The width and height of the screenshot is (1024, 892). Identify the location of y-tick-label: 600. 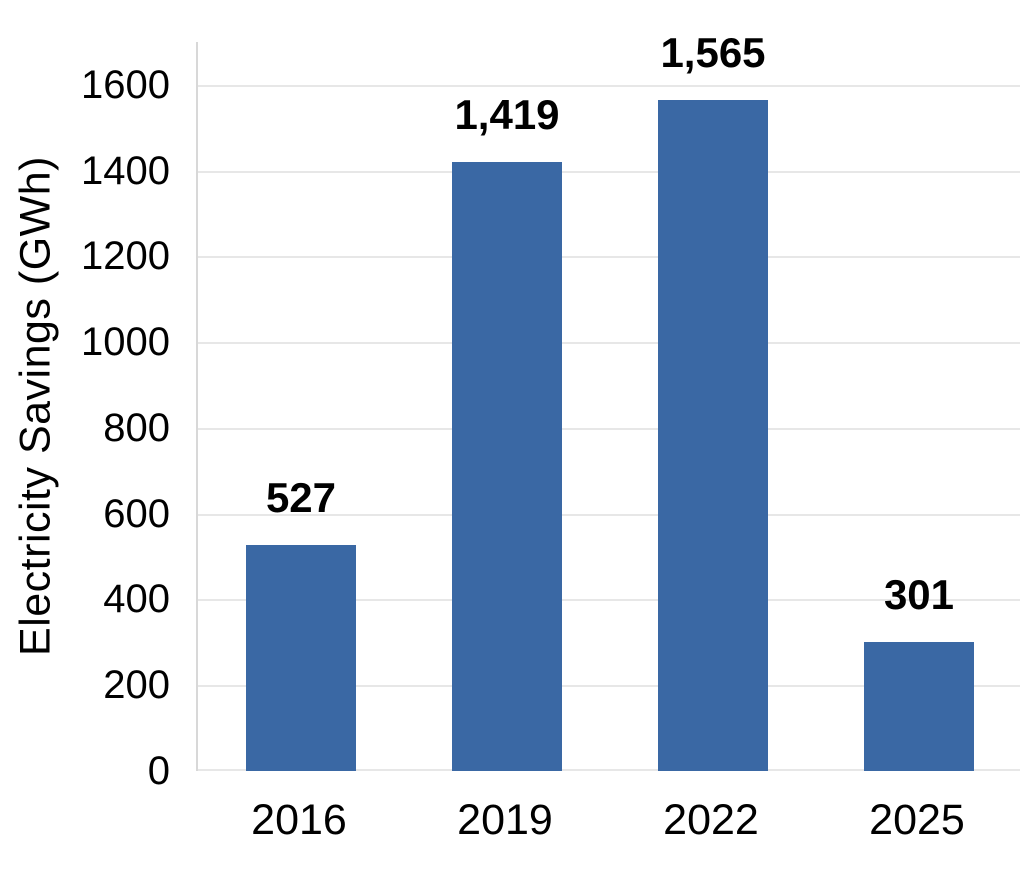
(136, 513).